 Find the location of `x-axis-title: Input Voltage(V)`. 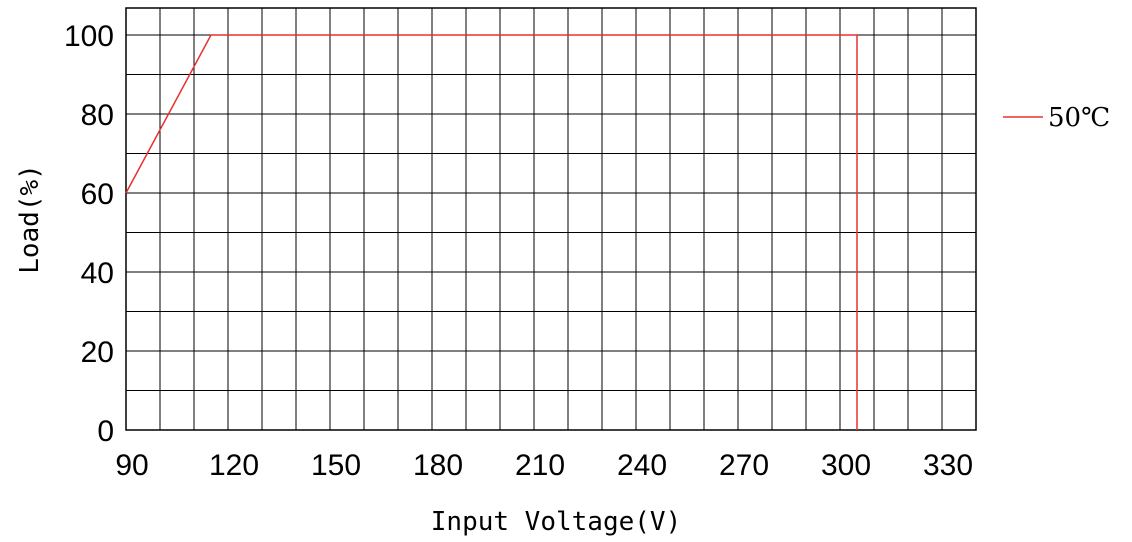

x-axis-title: Input Voltage(V) is located at coordinates (556, 522).